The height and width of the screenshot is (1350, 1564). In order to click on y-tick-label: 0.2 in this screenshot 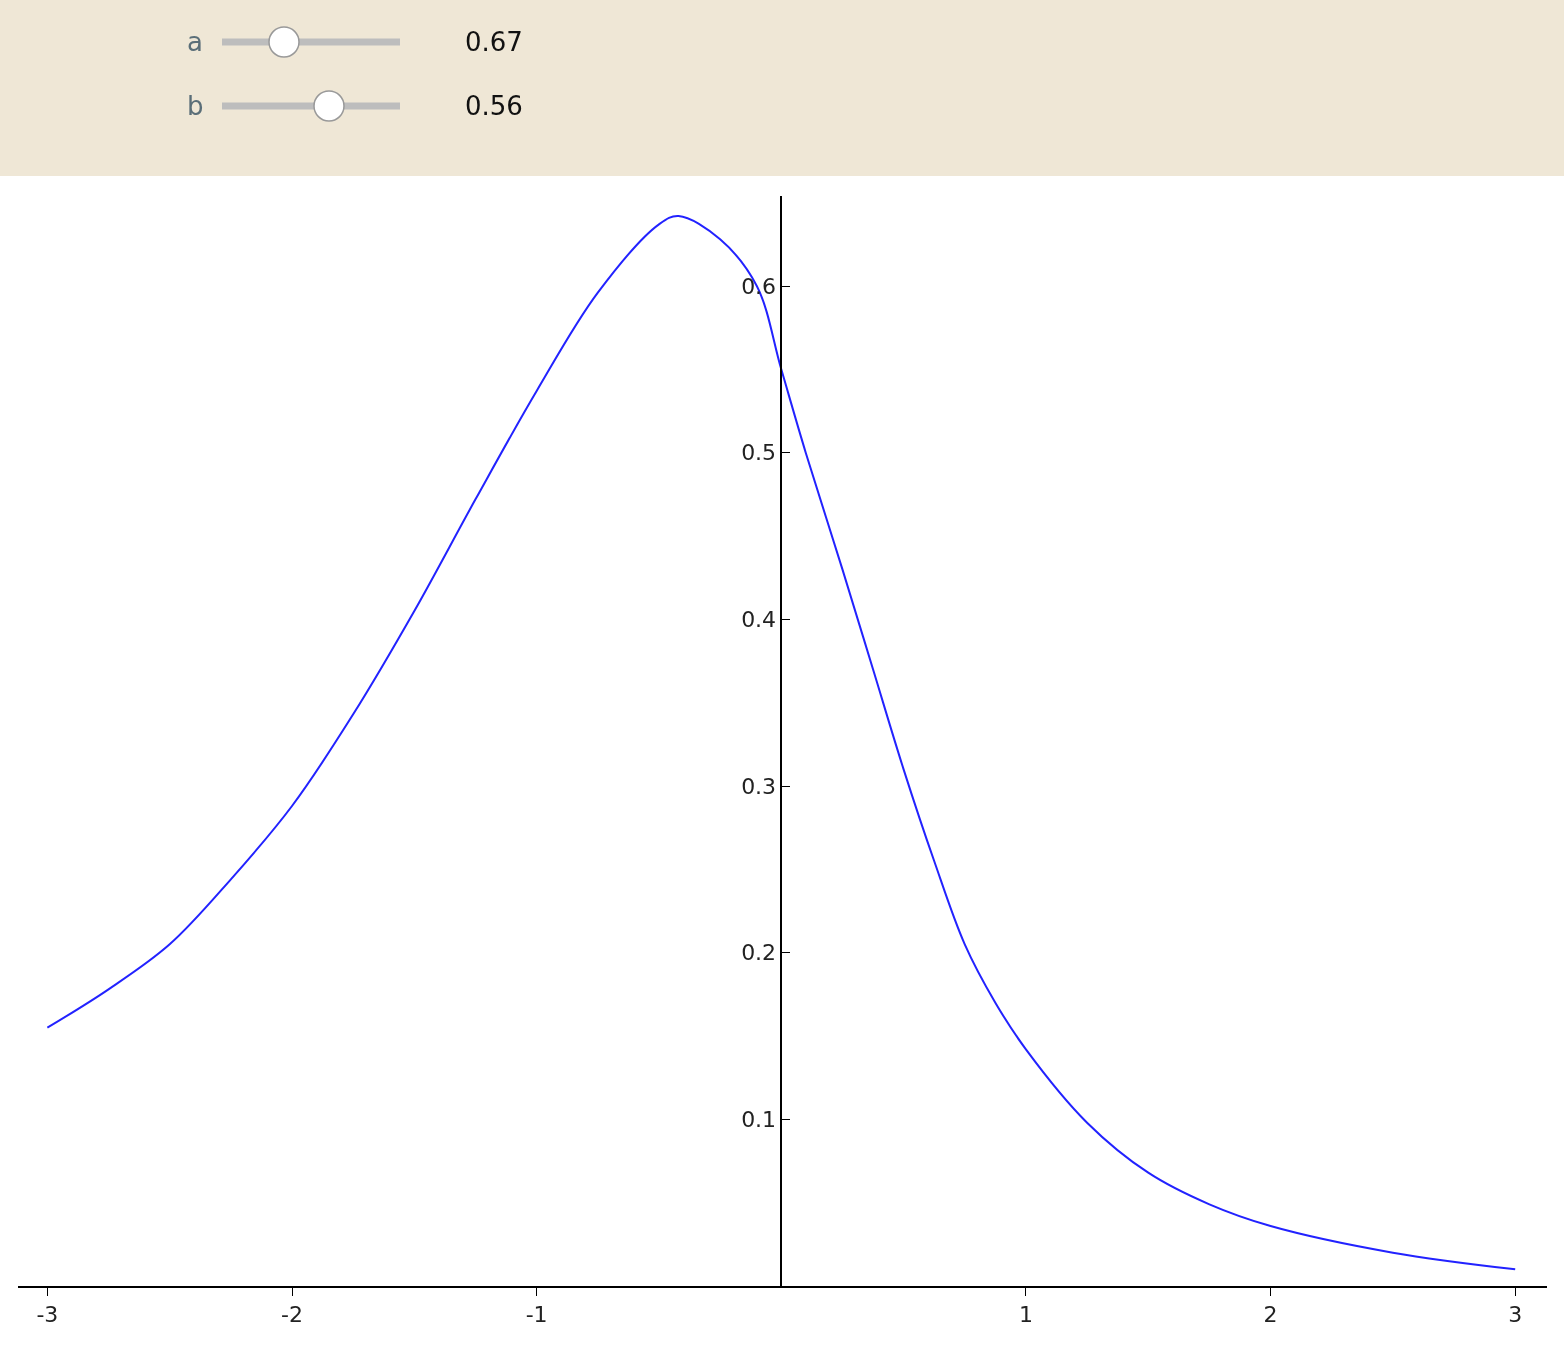, I will do `click(759, 953)`.